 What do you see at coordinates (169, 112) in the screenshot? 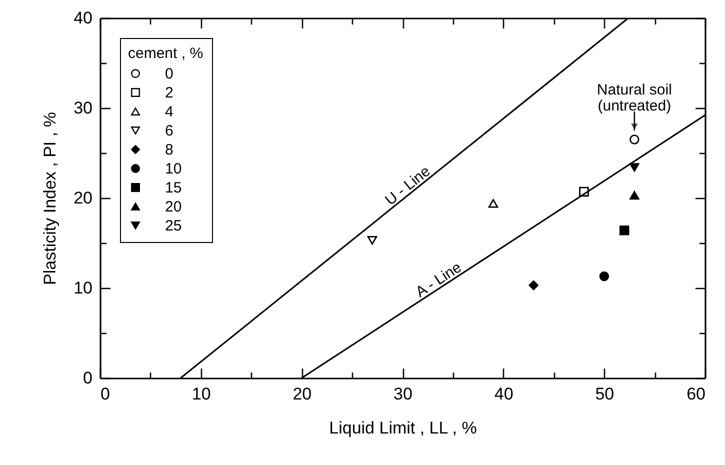
I see `legend-label: 4` at bounding box center [169, 112].